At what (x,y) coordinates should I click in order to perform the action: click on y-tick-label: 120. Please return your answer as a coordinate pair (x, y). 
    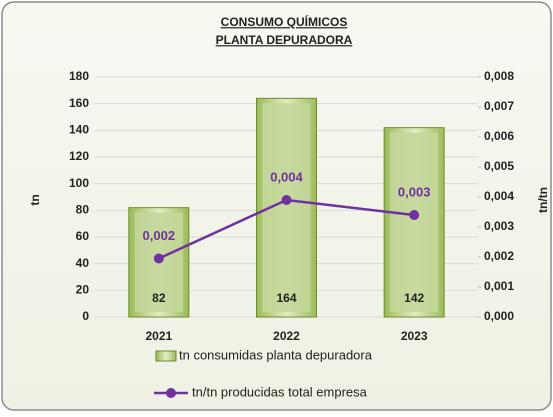
    Looking at the image, I should click on (79, 156).